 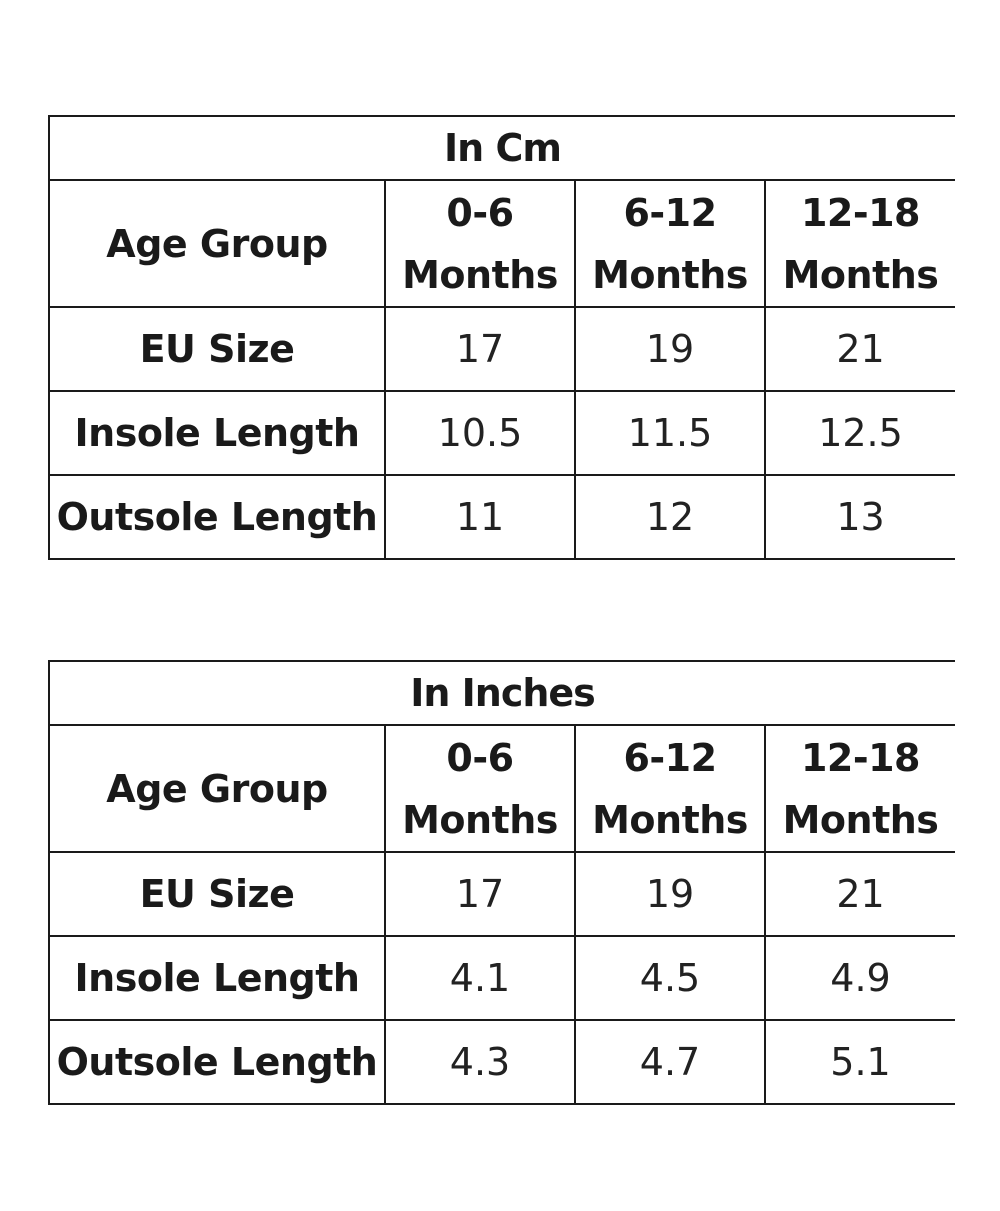 What do you see at coordinates (859, 433) in the screenshot?
I see `table-cell: 12.5` at bounding box center [859, 433].